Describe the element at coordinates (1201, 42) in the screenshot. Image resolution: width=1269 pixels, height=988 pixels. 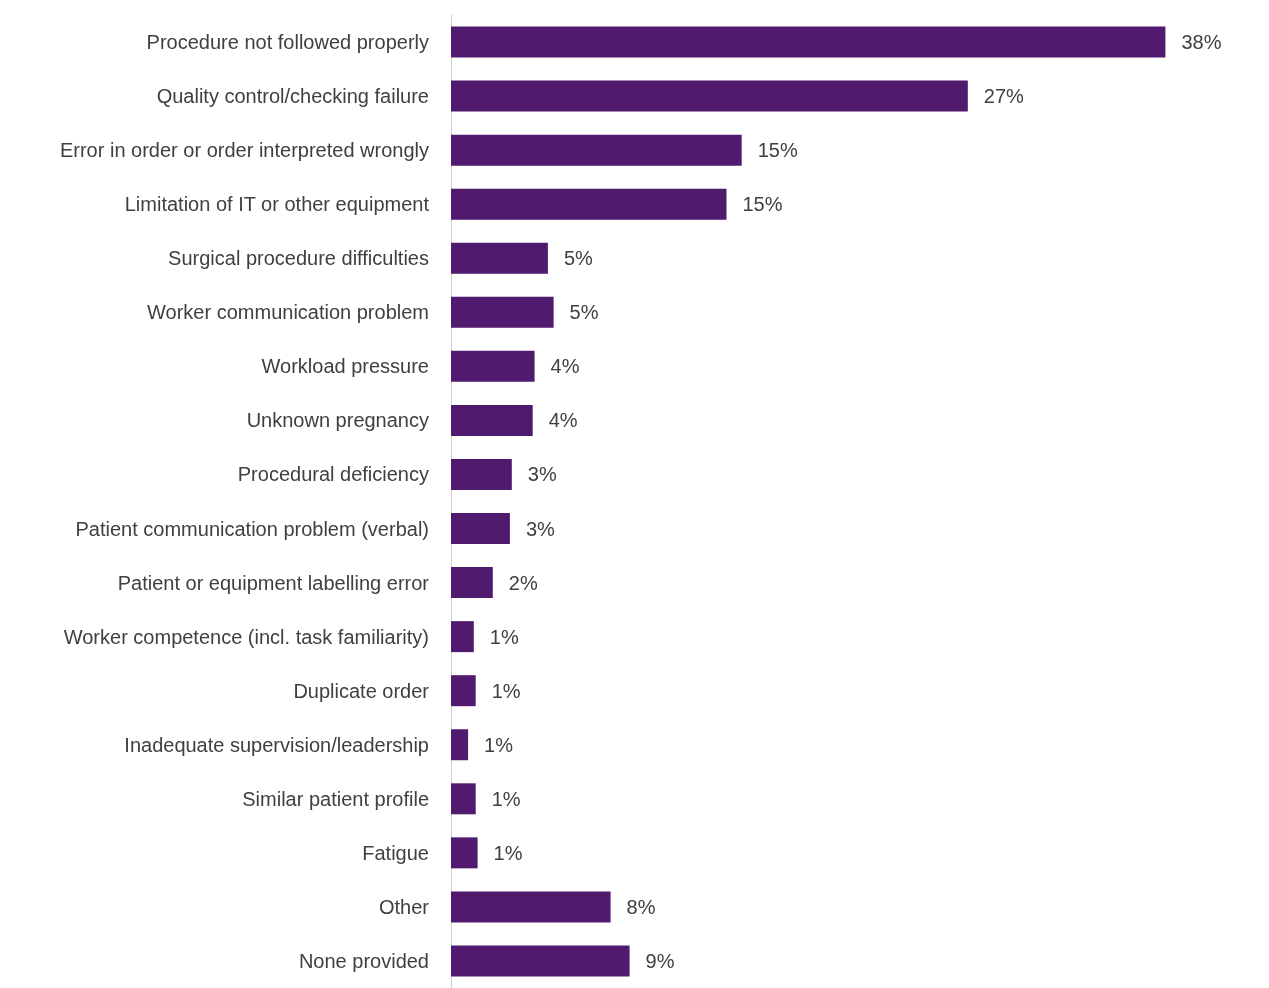
I see `data-label: 38%` at that location.